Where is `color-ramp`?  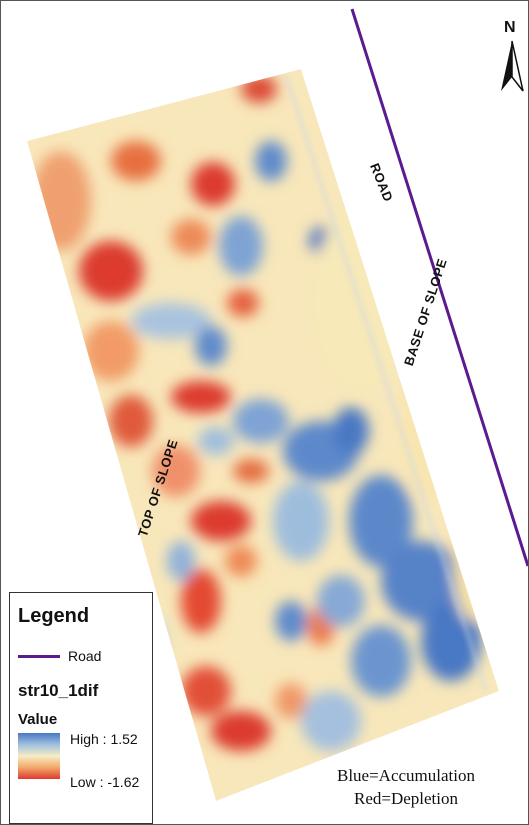 color-ramp is located at coordinates (39, 756).